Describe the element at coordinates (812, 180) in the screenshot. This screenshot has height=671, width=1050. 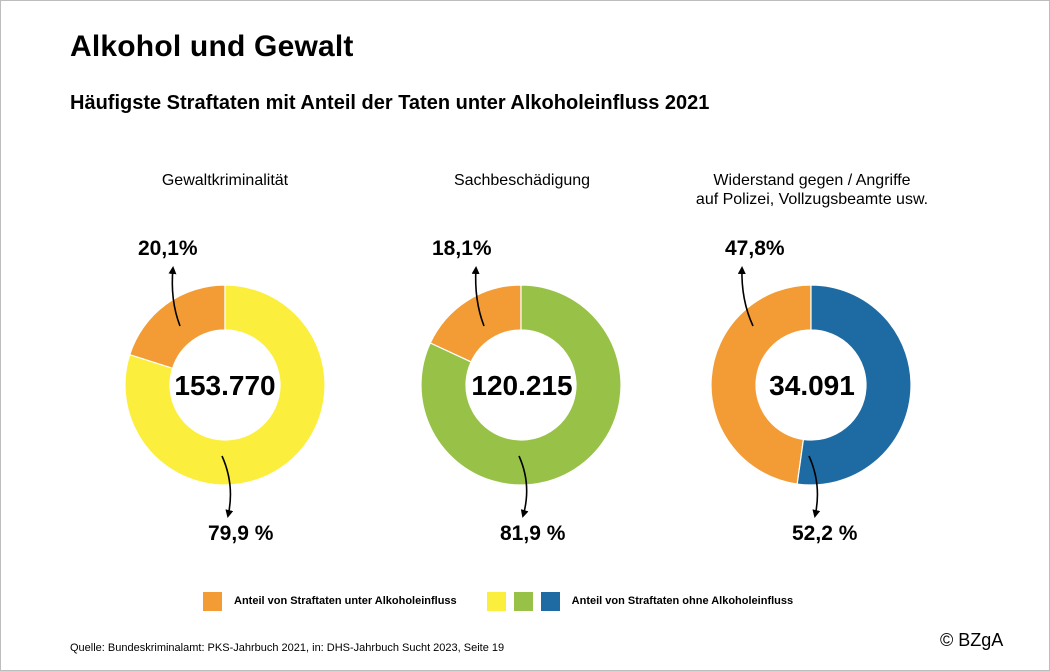
I see `chart-title-widerstand-line1: Widerstand gegen / Angriffe` at that location.